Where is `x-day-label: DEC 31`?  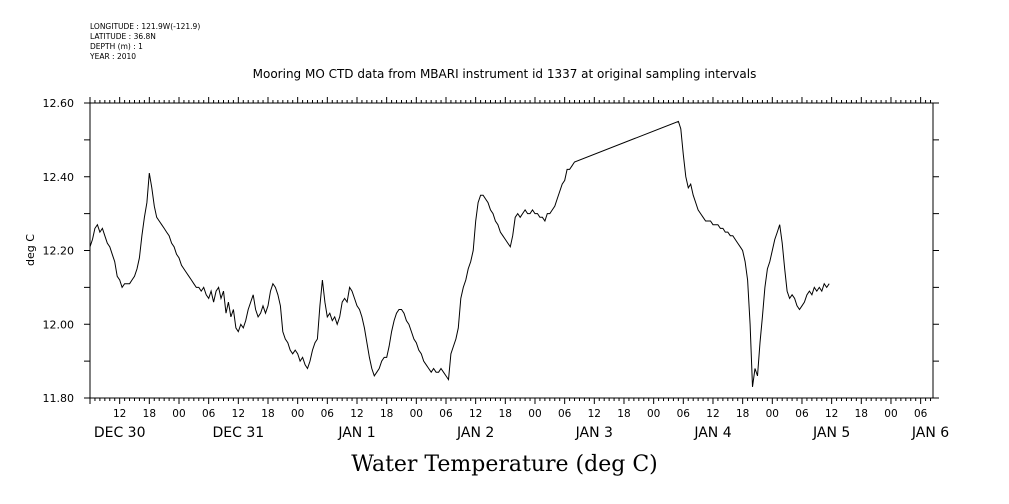 x-day-label: DEC 31 is located at coordinates (238, 433).